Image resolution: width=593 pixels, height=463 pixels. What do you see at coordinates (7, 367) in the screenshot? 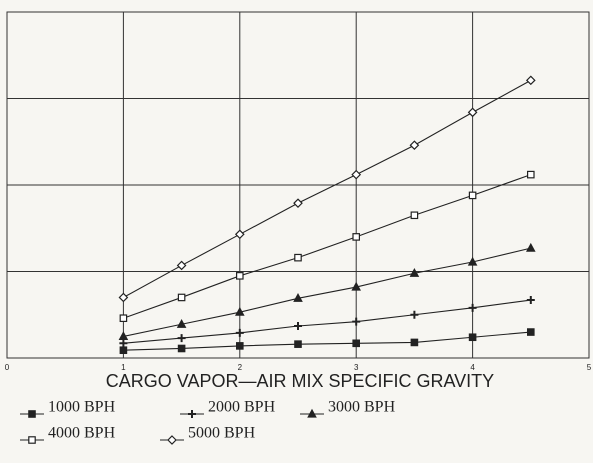
I see `x-tick-label: 0` at bounding box center [7, 367].